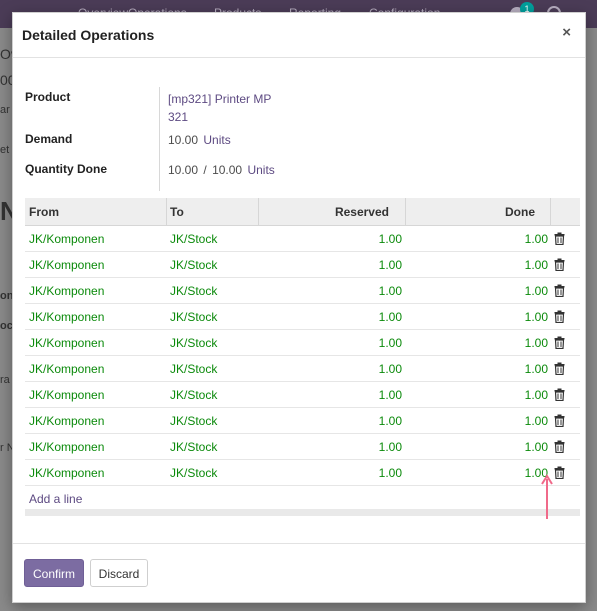 The height and width of the screenshot is (611, 597). Describe the element at coordinates (566, 32) in the screenshot. I see `close-icon: ×` at that location.